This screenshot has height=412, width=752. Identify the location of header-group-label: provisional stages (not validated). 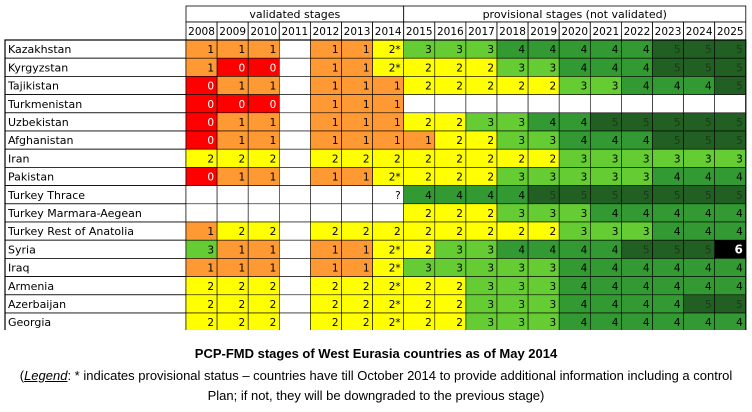
(575, 14).